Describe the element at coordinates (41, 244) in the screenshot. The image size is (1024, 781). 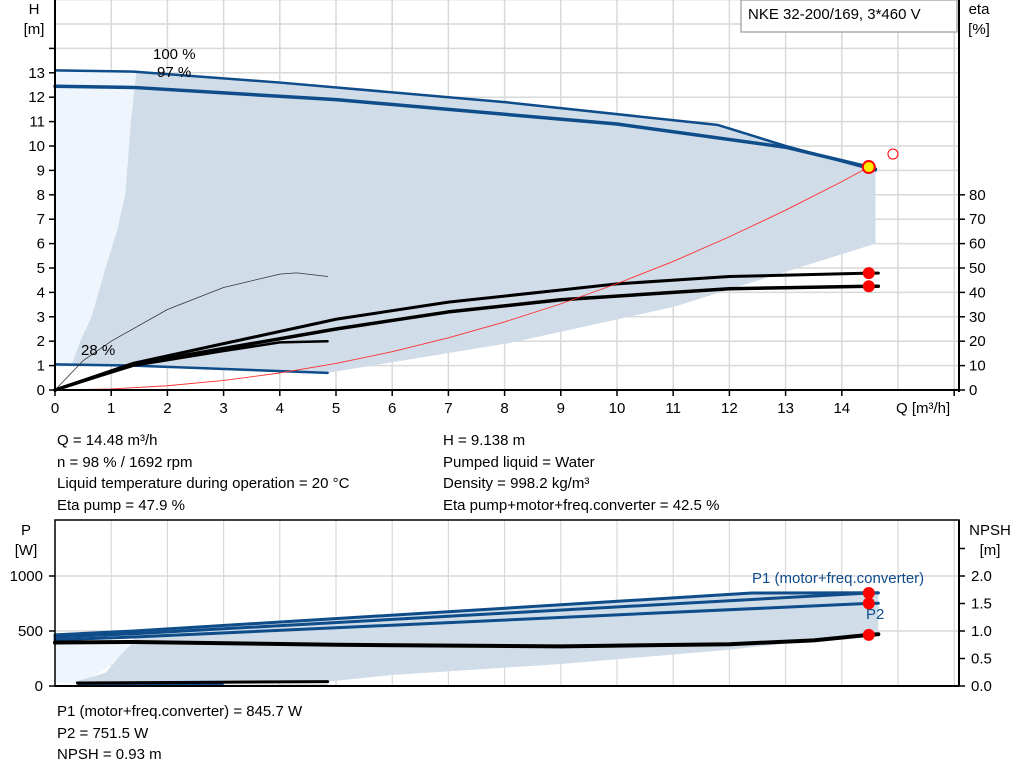
I see `y-tick-label-left: 6` at that location.